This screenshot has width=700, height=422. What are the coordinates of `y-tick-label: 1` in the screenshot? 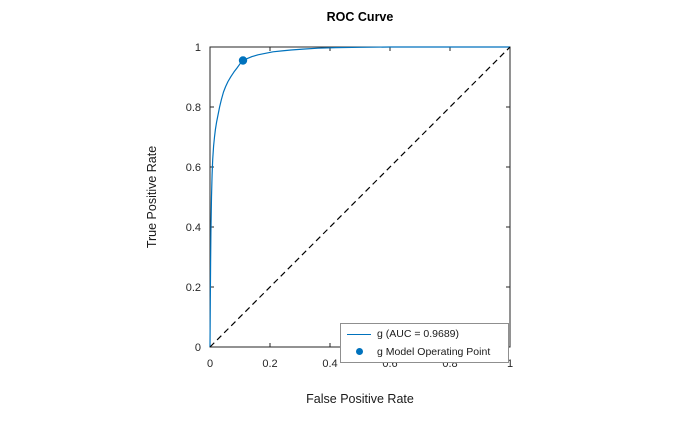 It's located at (198, 48).